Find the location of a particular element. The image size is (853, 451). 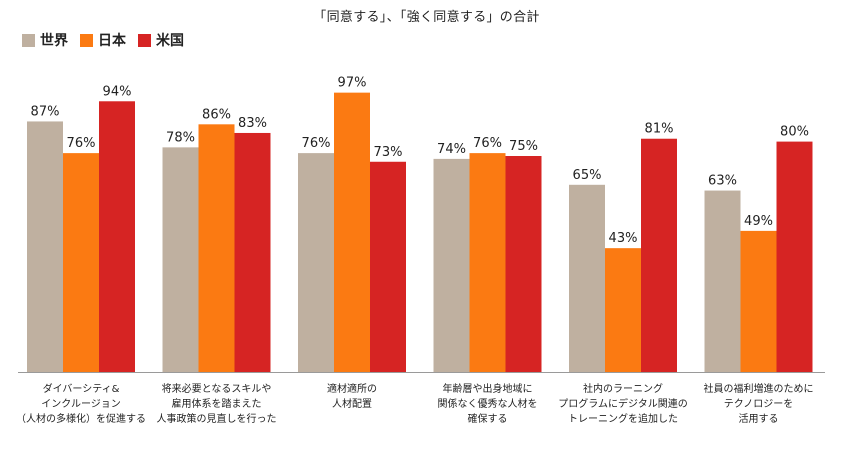

legend-item-japan: 日本 is located at coordinates (103, 40).